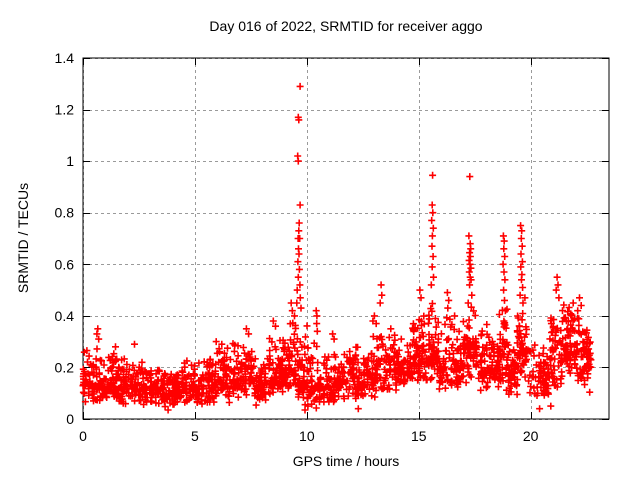 This screenshot has width=640, height=480. Describe the element at coordinates (65, 316) in the screenshot. I see `y-tick-label: 0.4` at that location.